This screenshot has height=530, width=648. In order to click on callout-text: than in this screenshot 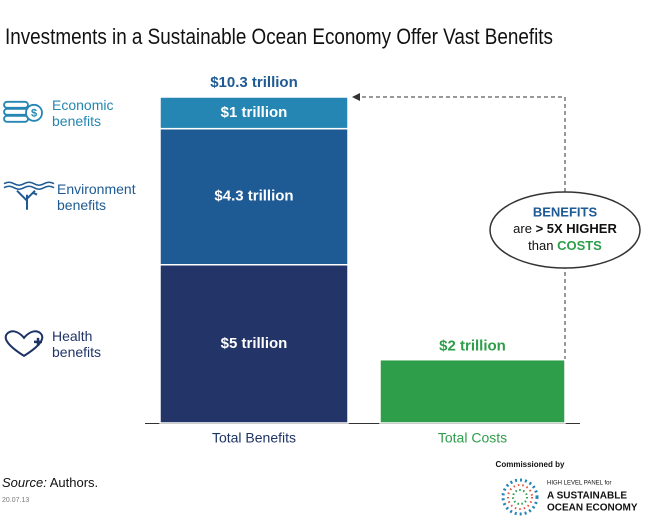, I will do `click(540, 245)`.